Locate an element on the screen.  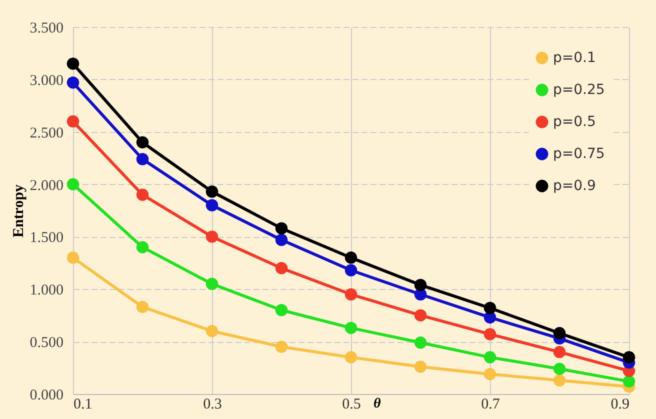
y-tick-label: 1.500 is located at coordinates (47, 238).